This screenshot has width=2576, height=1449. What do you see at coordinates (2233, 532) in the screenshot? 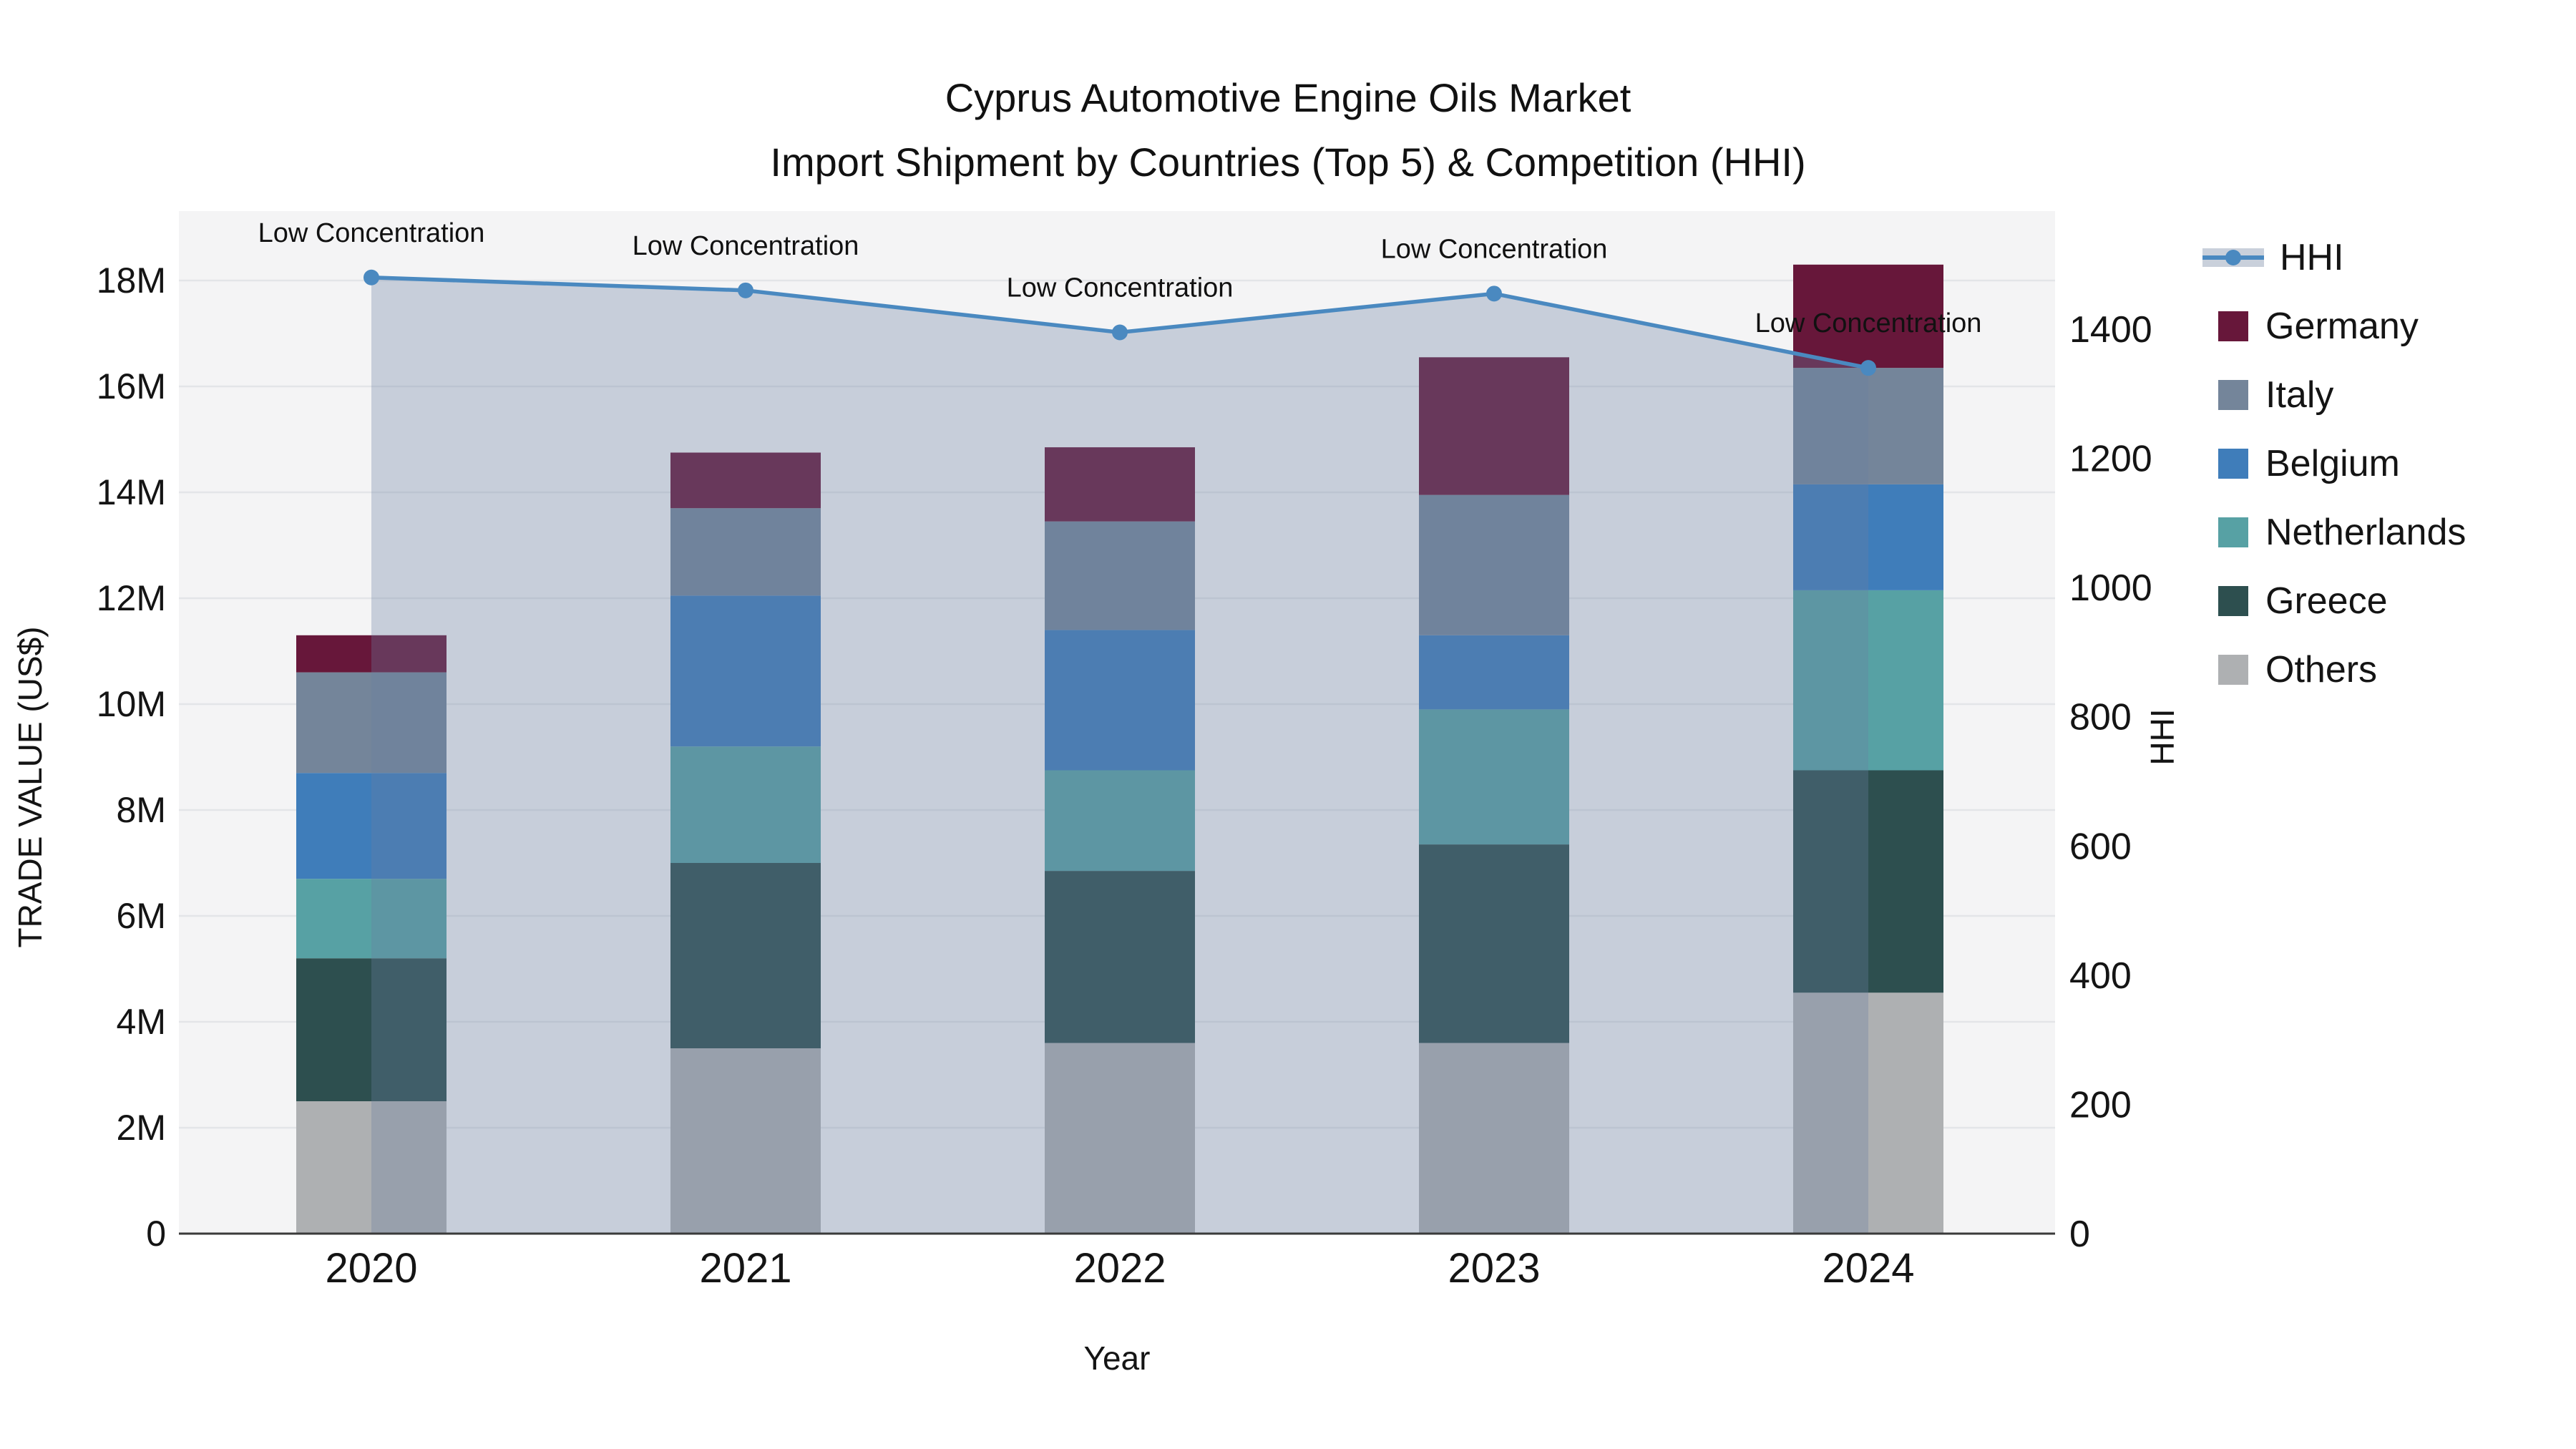
I see `legend-swatch-netherlands` at bounding box center [2233, 532].